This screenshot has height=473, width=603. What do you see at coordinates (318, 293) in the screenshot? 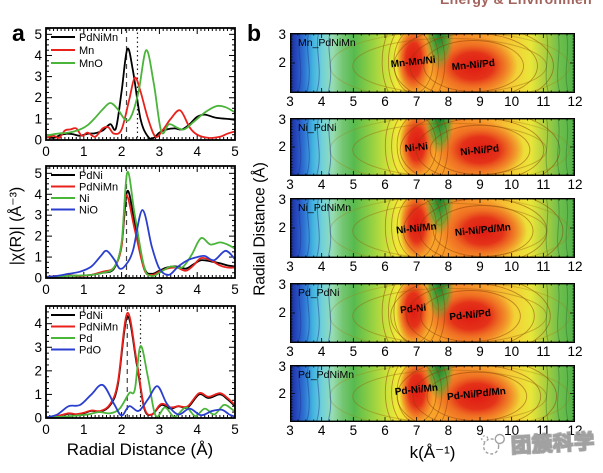
I see `contour-title-Pd_PdNi: Pd_PdNi` at bounding box center [318, 293].